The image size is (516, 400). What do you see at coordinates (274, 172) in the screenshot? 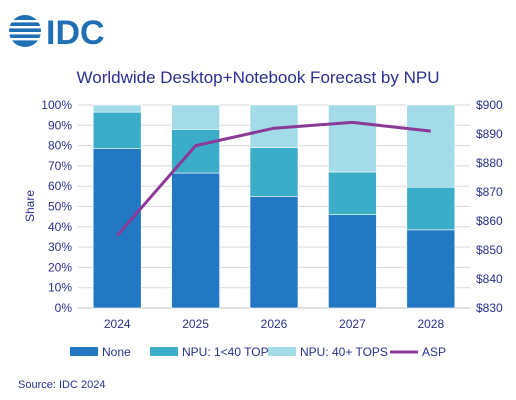
I see `bar-npu-1-40-tops-2026` at bounding box center [274, 172].